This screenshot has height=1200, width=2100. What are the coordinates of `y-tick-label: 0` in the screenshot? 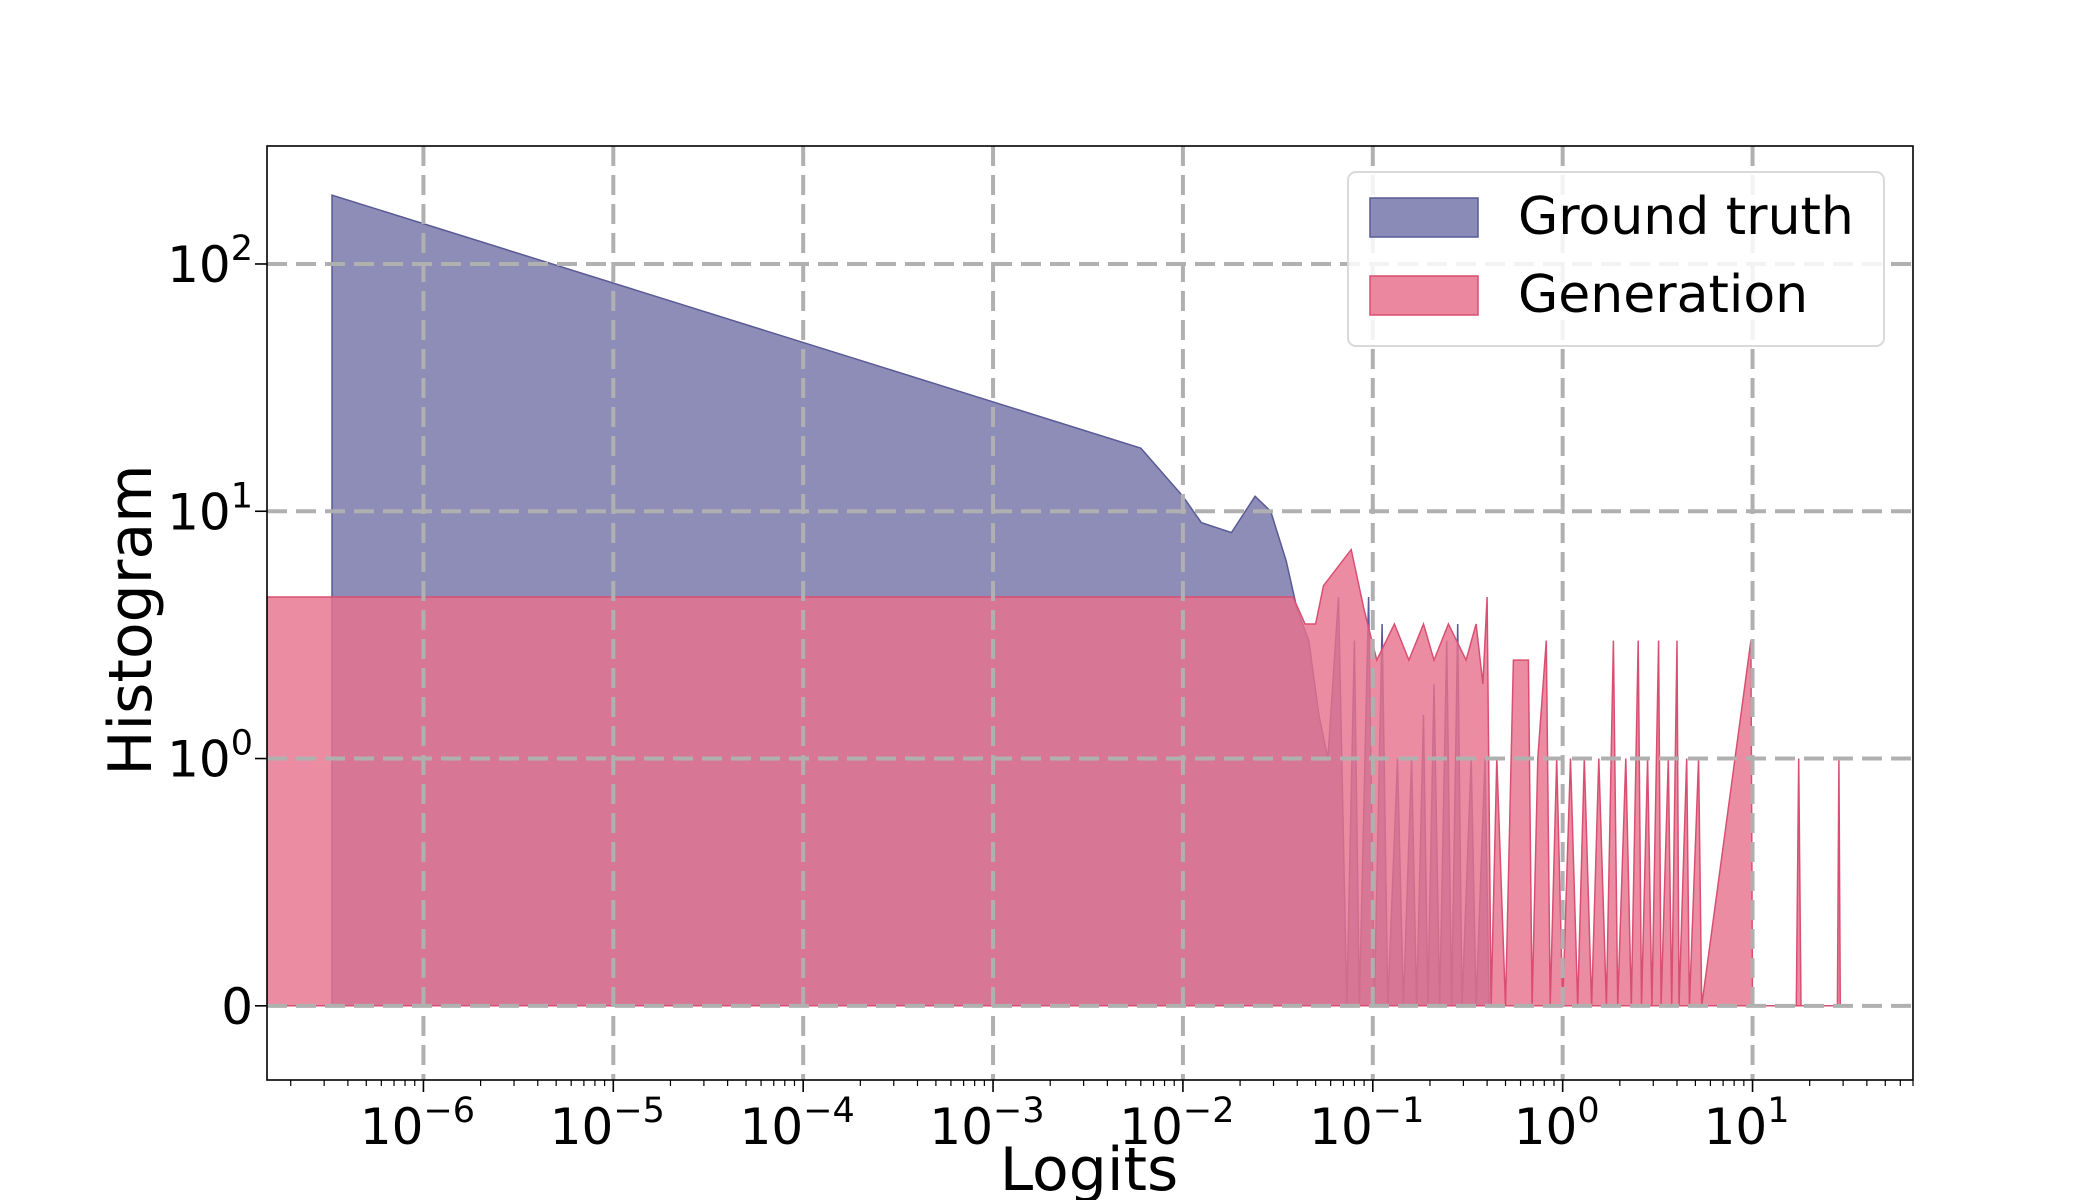 It's located at (237, 1007).